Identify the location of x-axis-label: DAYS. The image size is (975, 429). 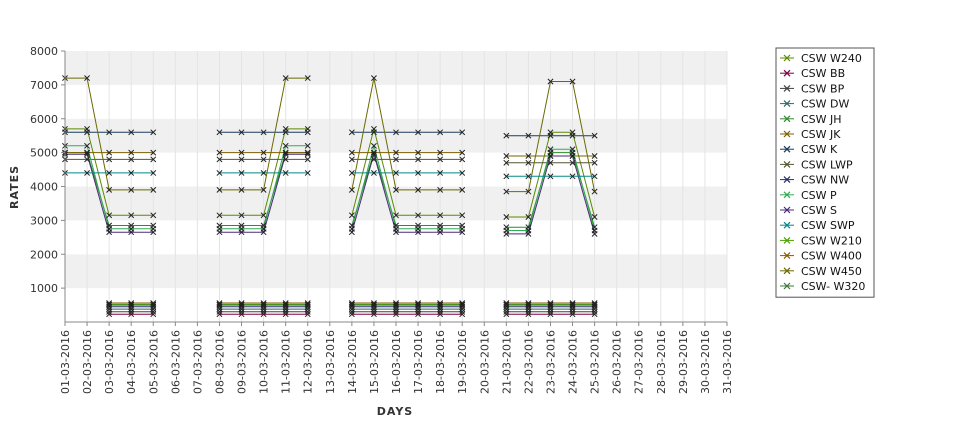
(395, 411).